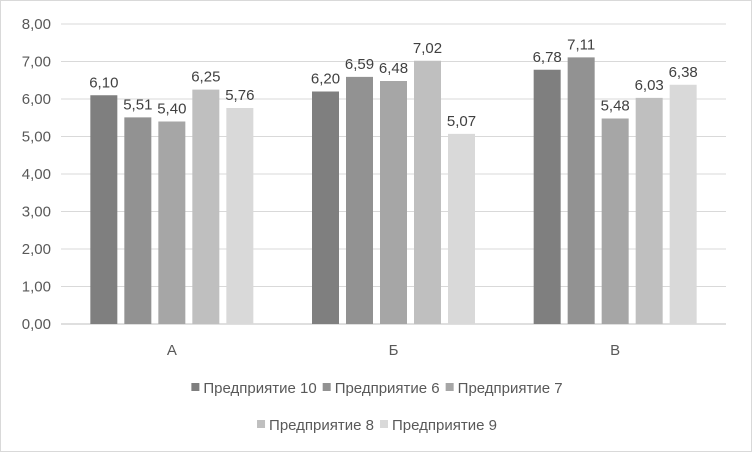 Image resolution: width=752 pixels, height=453 pixels. Describe the element at coordinates (547, 57) in the screenshot. I see `data-label: 6,78` at that location.